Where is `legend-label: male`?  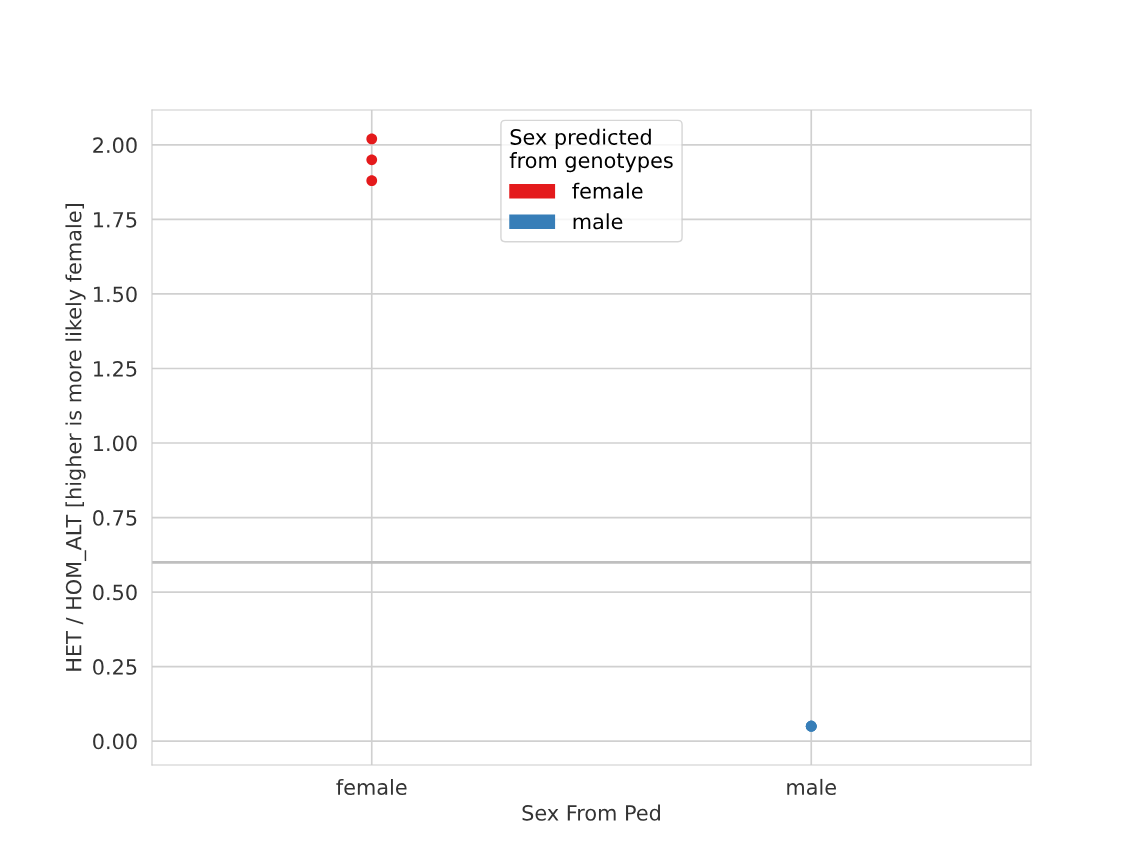 legend-label: male is located at coordinates (598, 221).